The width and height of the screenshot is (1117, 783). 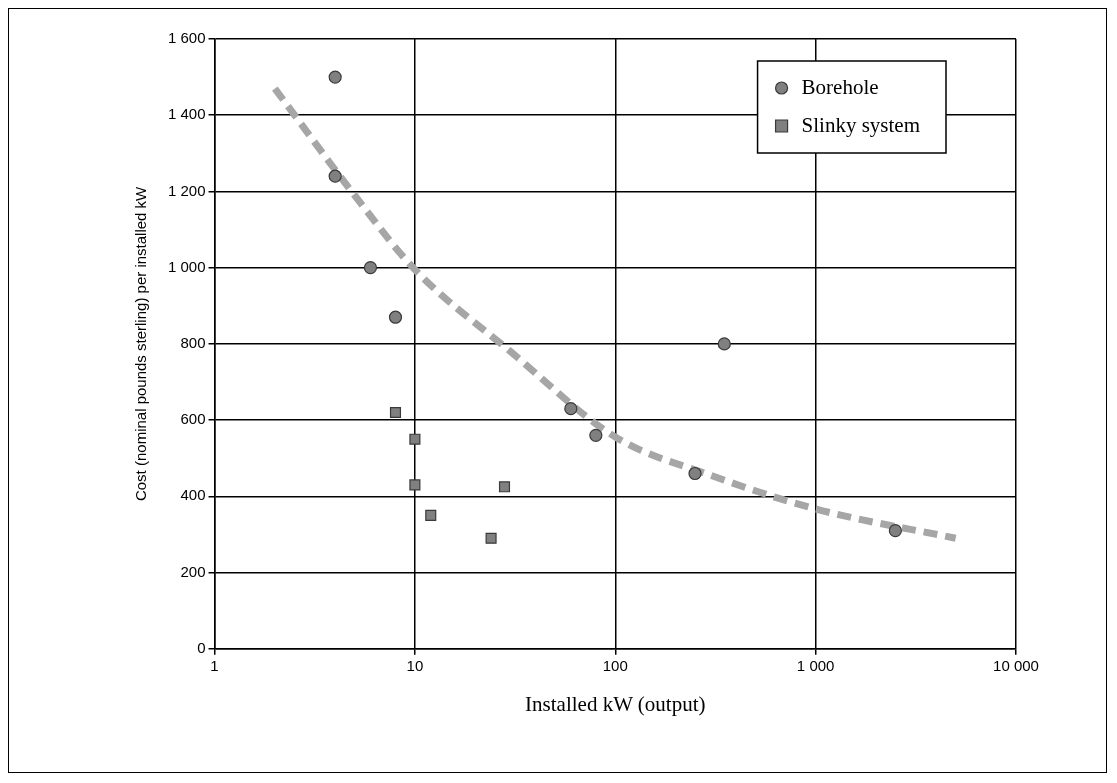 What do you see at coordinates (186, 38) in the screenshot?
I see `y-tick-label: 1 600` at bounding box center [186, 38].